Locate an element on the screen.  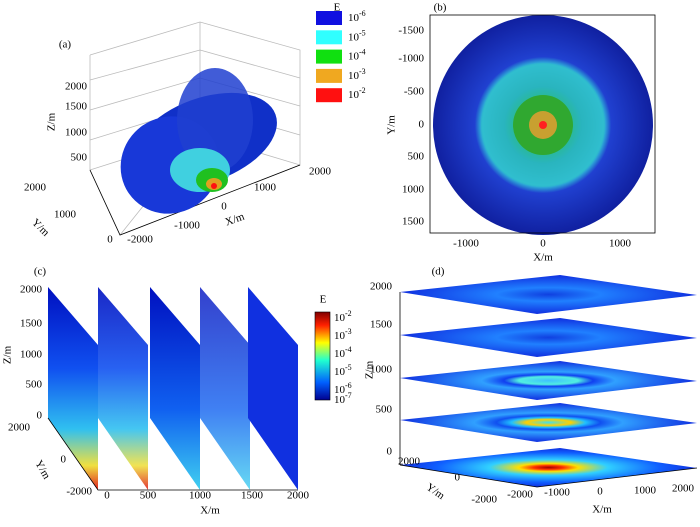
legend-label: 10-2 is located at coordinates (357, 93).